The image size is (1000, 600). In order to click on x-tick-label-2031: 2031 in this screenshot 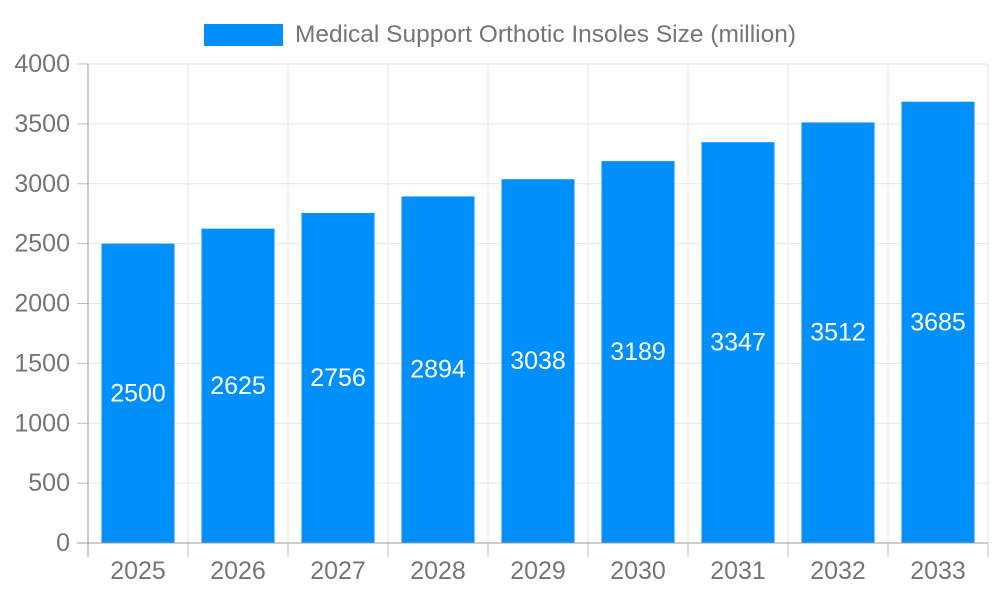, I will do `click(738, 571)`.